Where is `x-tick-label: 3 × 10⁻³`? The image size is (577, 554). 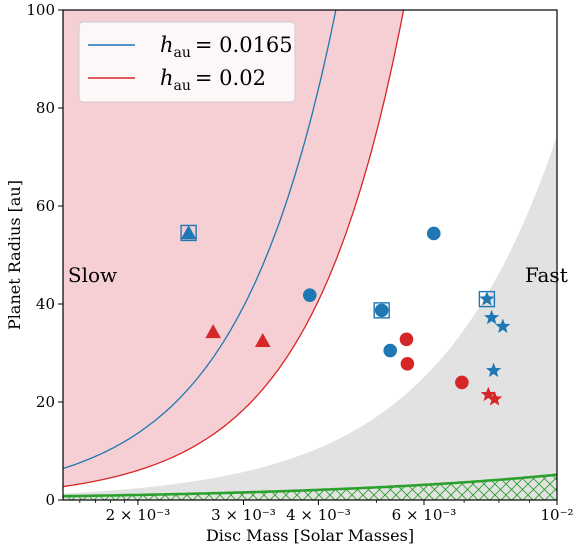 x-tick-label: 3 × 10⁻³ is located at coordinates (243, 515).